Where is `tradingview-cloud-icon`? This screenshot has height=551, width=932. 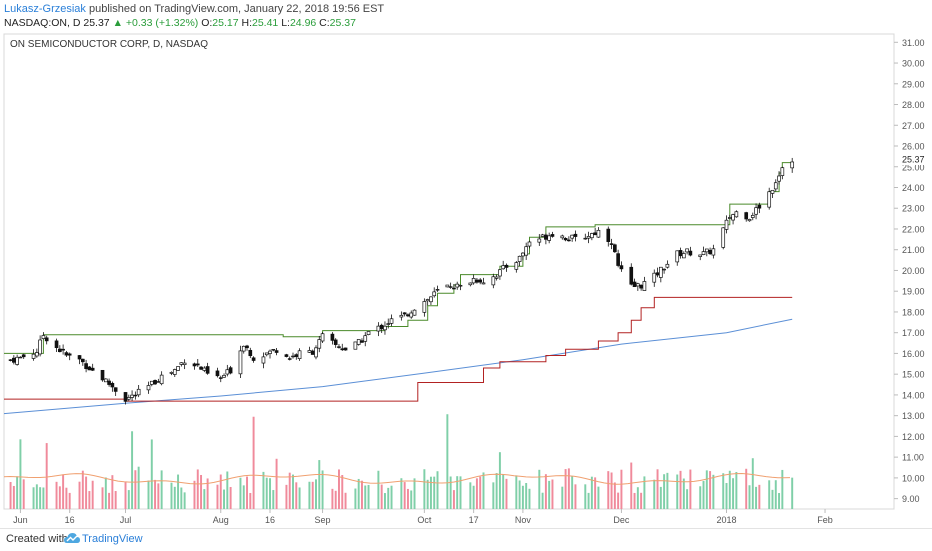 tradingview-cloud-icon is located at coordinates (72, 539).